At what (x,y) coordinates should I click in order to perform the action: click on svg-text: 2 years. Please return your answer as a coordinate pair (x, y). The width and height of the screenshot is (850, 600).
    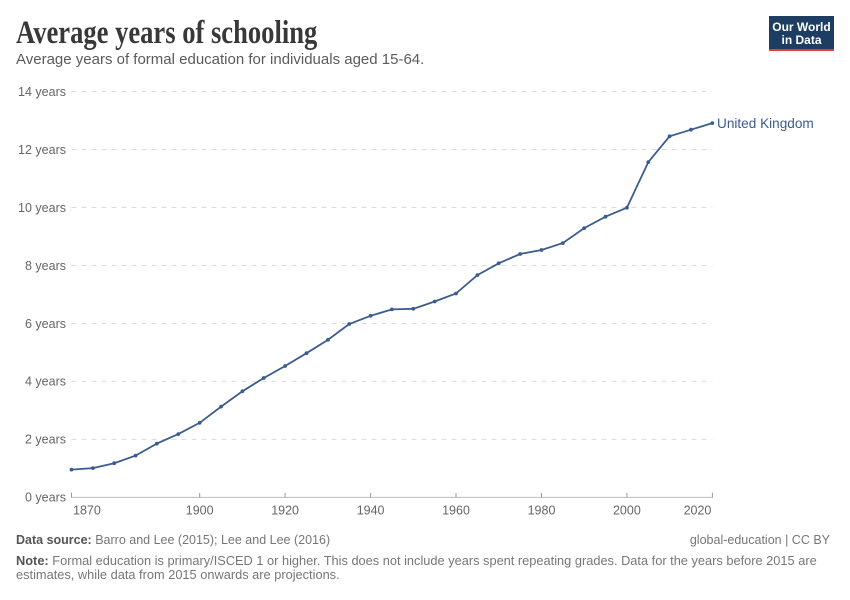
    Looking at the image, I should click on (45, 440).